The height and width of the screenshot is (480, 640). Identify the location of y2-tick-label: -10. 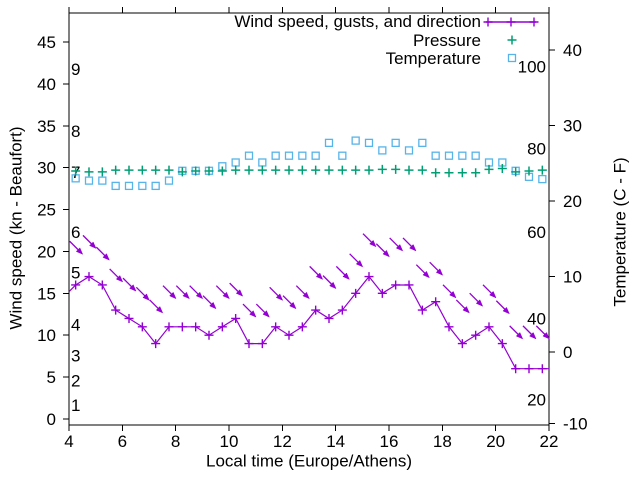
(575, 424).